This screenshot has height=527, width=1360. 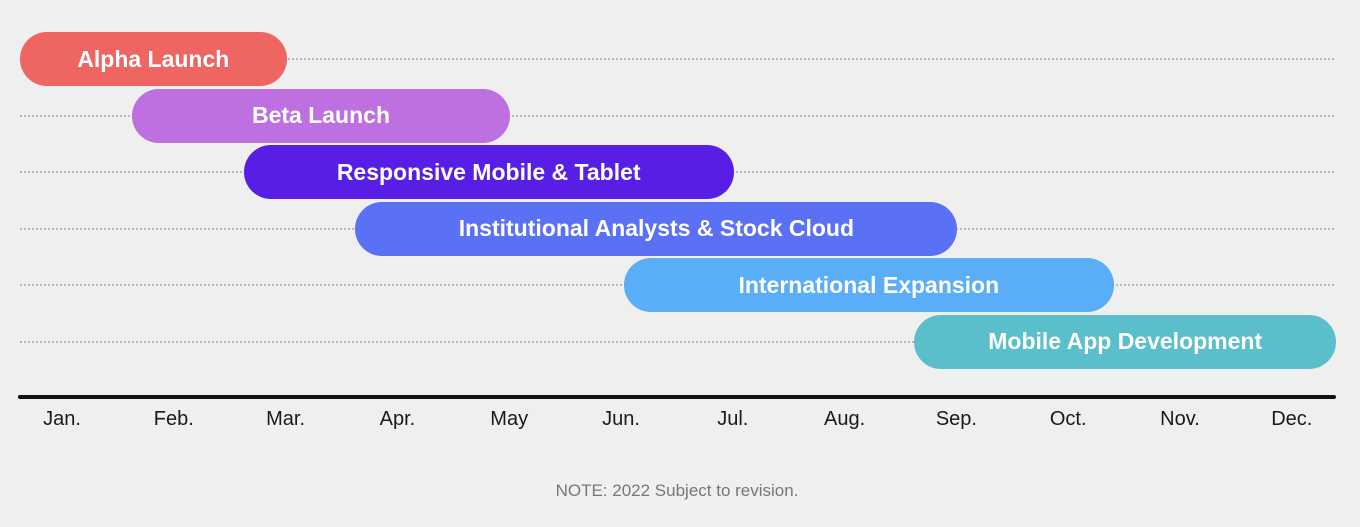 I want to click on task-label: Beta Launch, so click(x=320, y=115).